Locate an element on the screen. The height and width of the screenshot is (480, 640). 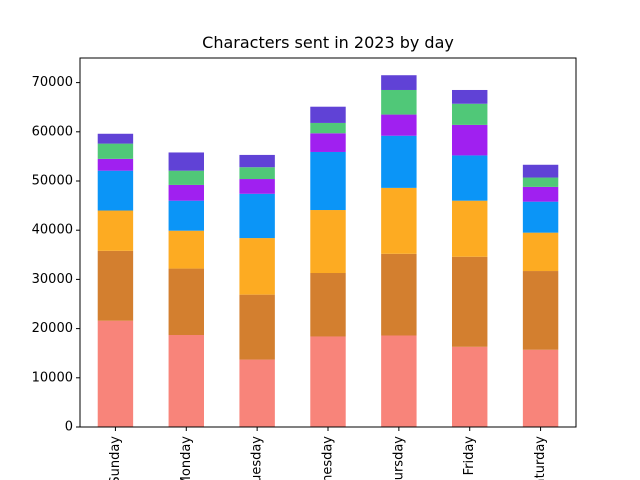
x-tick-label: Friday is located at coordinates (469, 456).